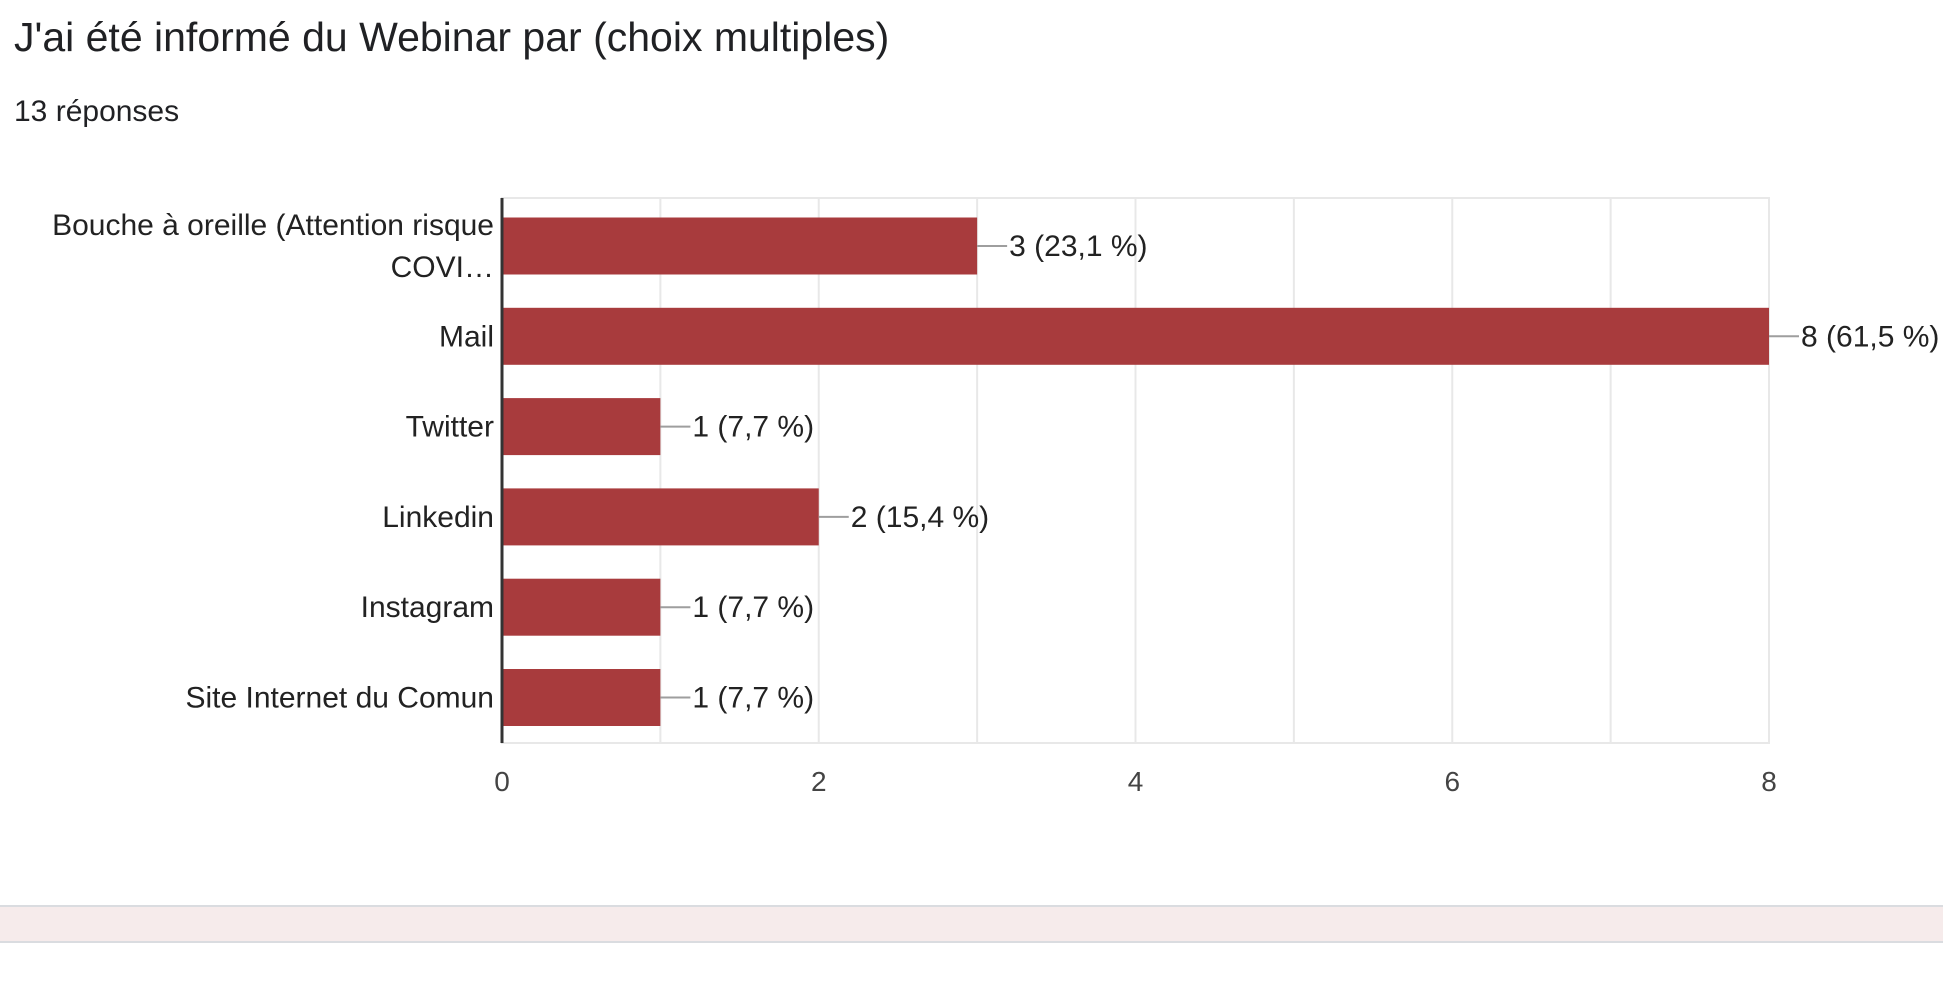 Image resolution: width=1943 pixels, height=1005 pixels. Describe the element at coordinates (97, 111) in the screenshot. I see `response-count: 13 réponses` at that location.